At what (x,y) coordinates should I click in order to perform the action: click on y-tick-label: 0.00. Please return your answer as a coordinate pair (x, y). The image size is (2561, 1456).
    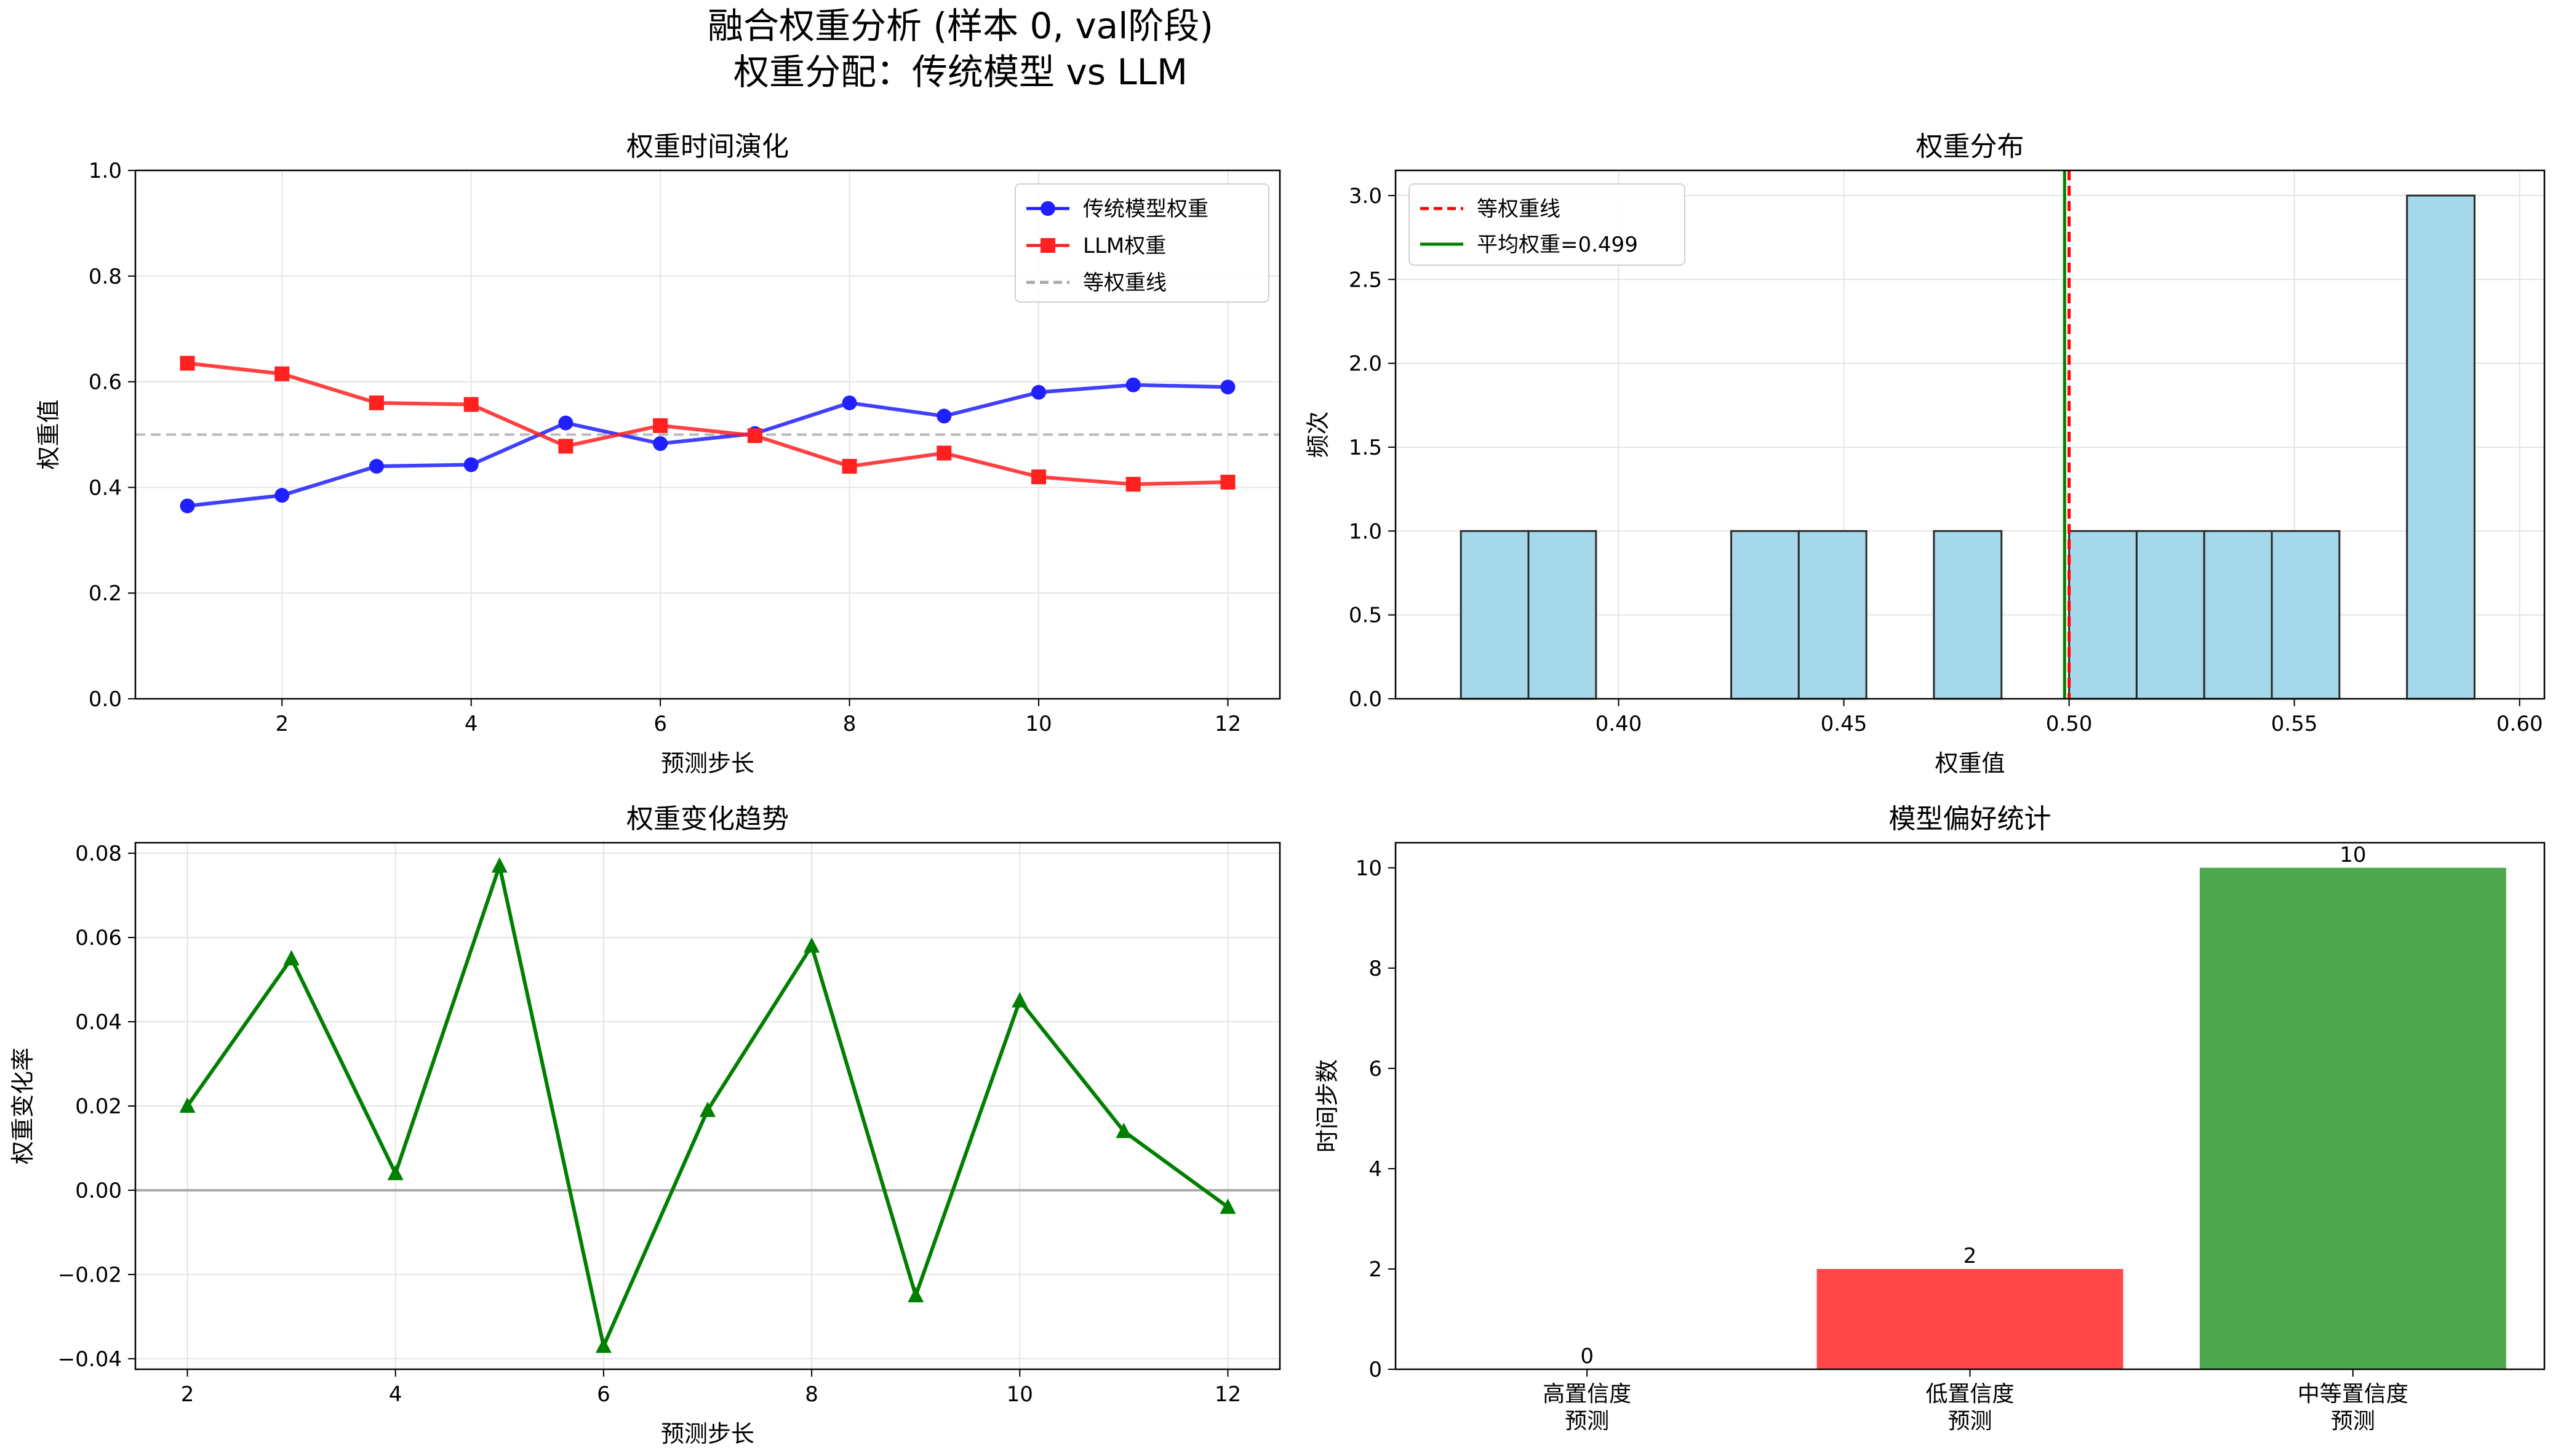
    Looking at the image, I should click on (99, 1191).